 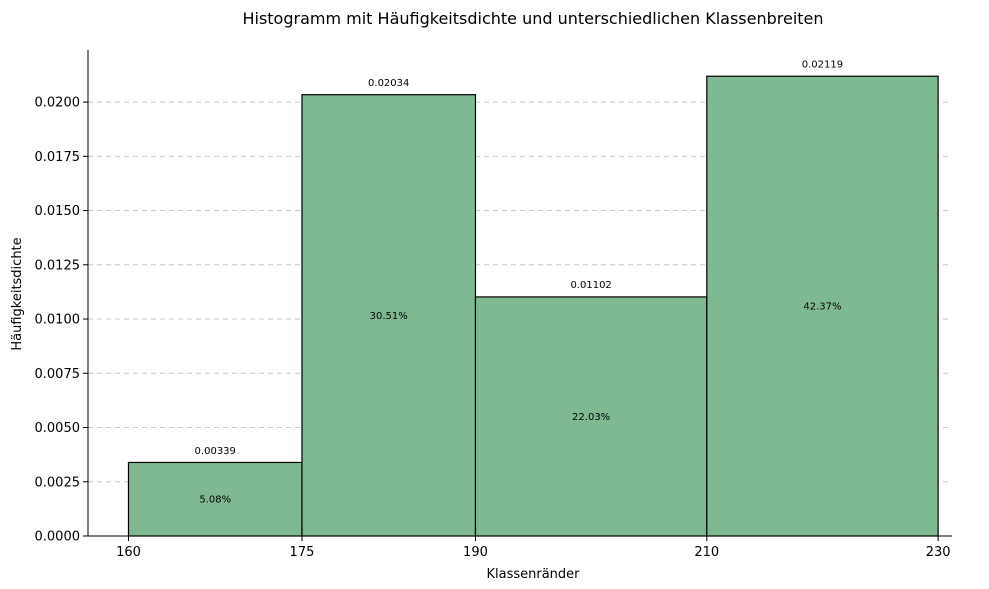 I want to click on y-axis-label: Häufigkeitsdichte, so click(x=17, y=293).